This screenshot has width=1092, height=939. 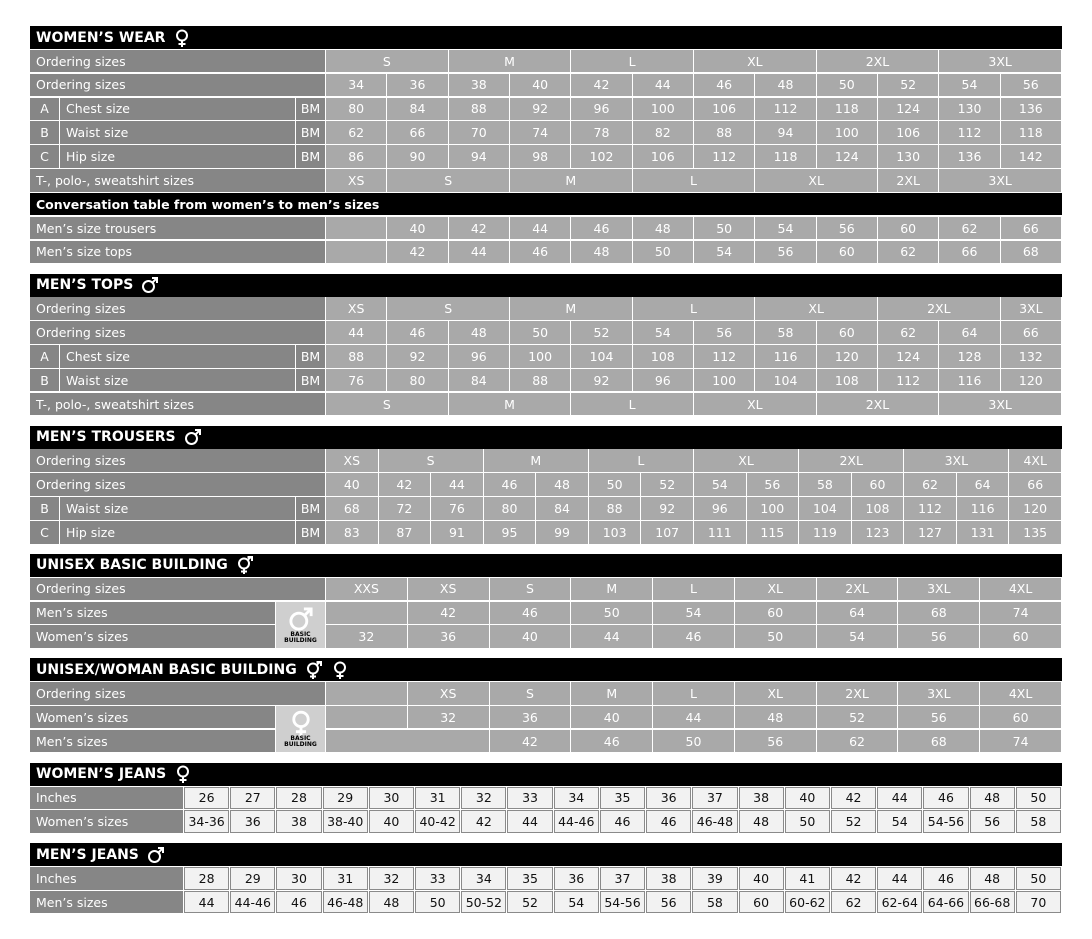 I want to click on size-cell: XXS, so click(x=366, y=589).